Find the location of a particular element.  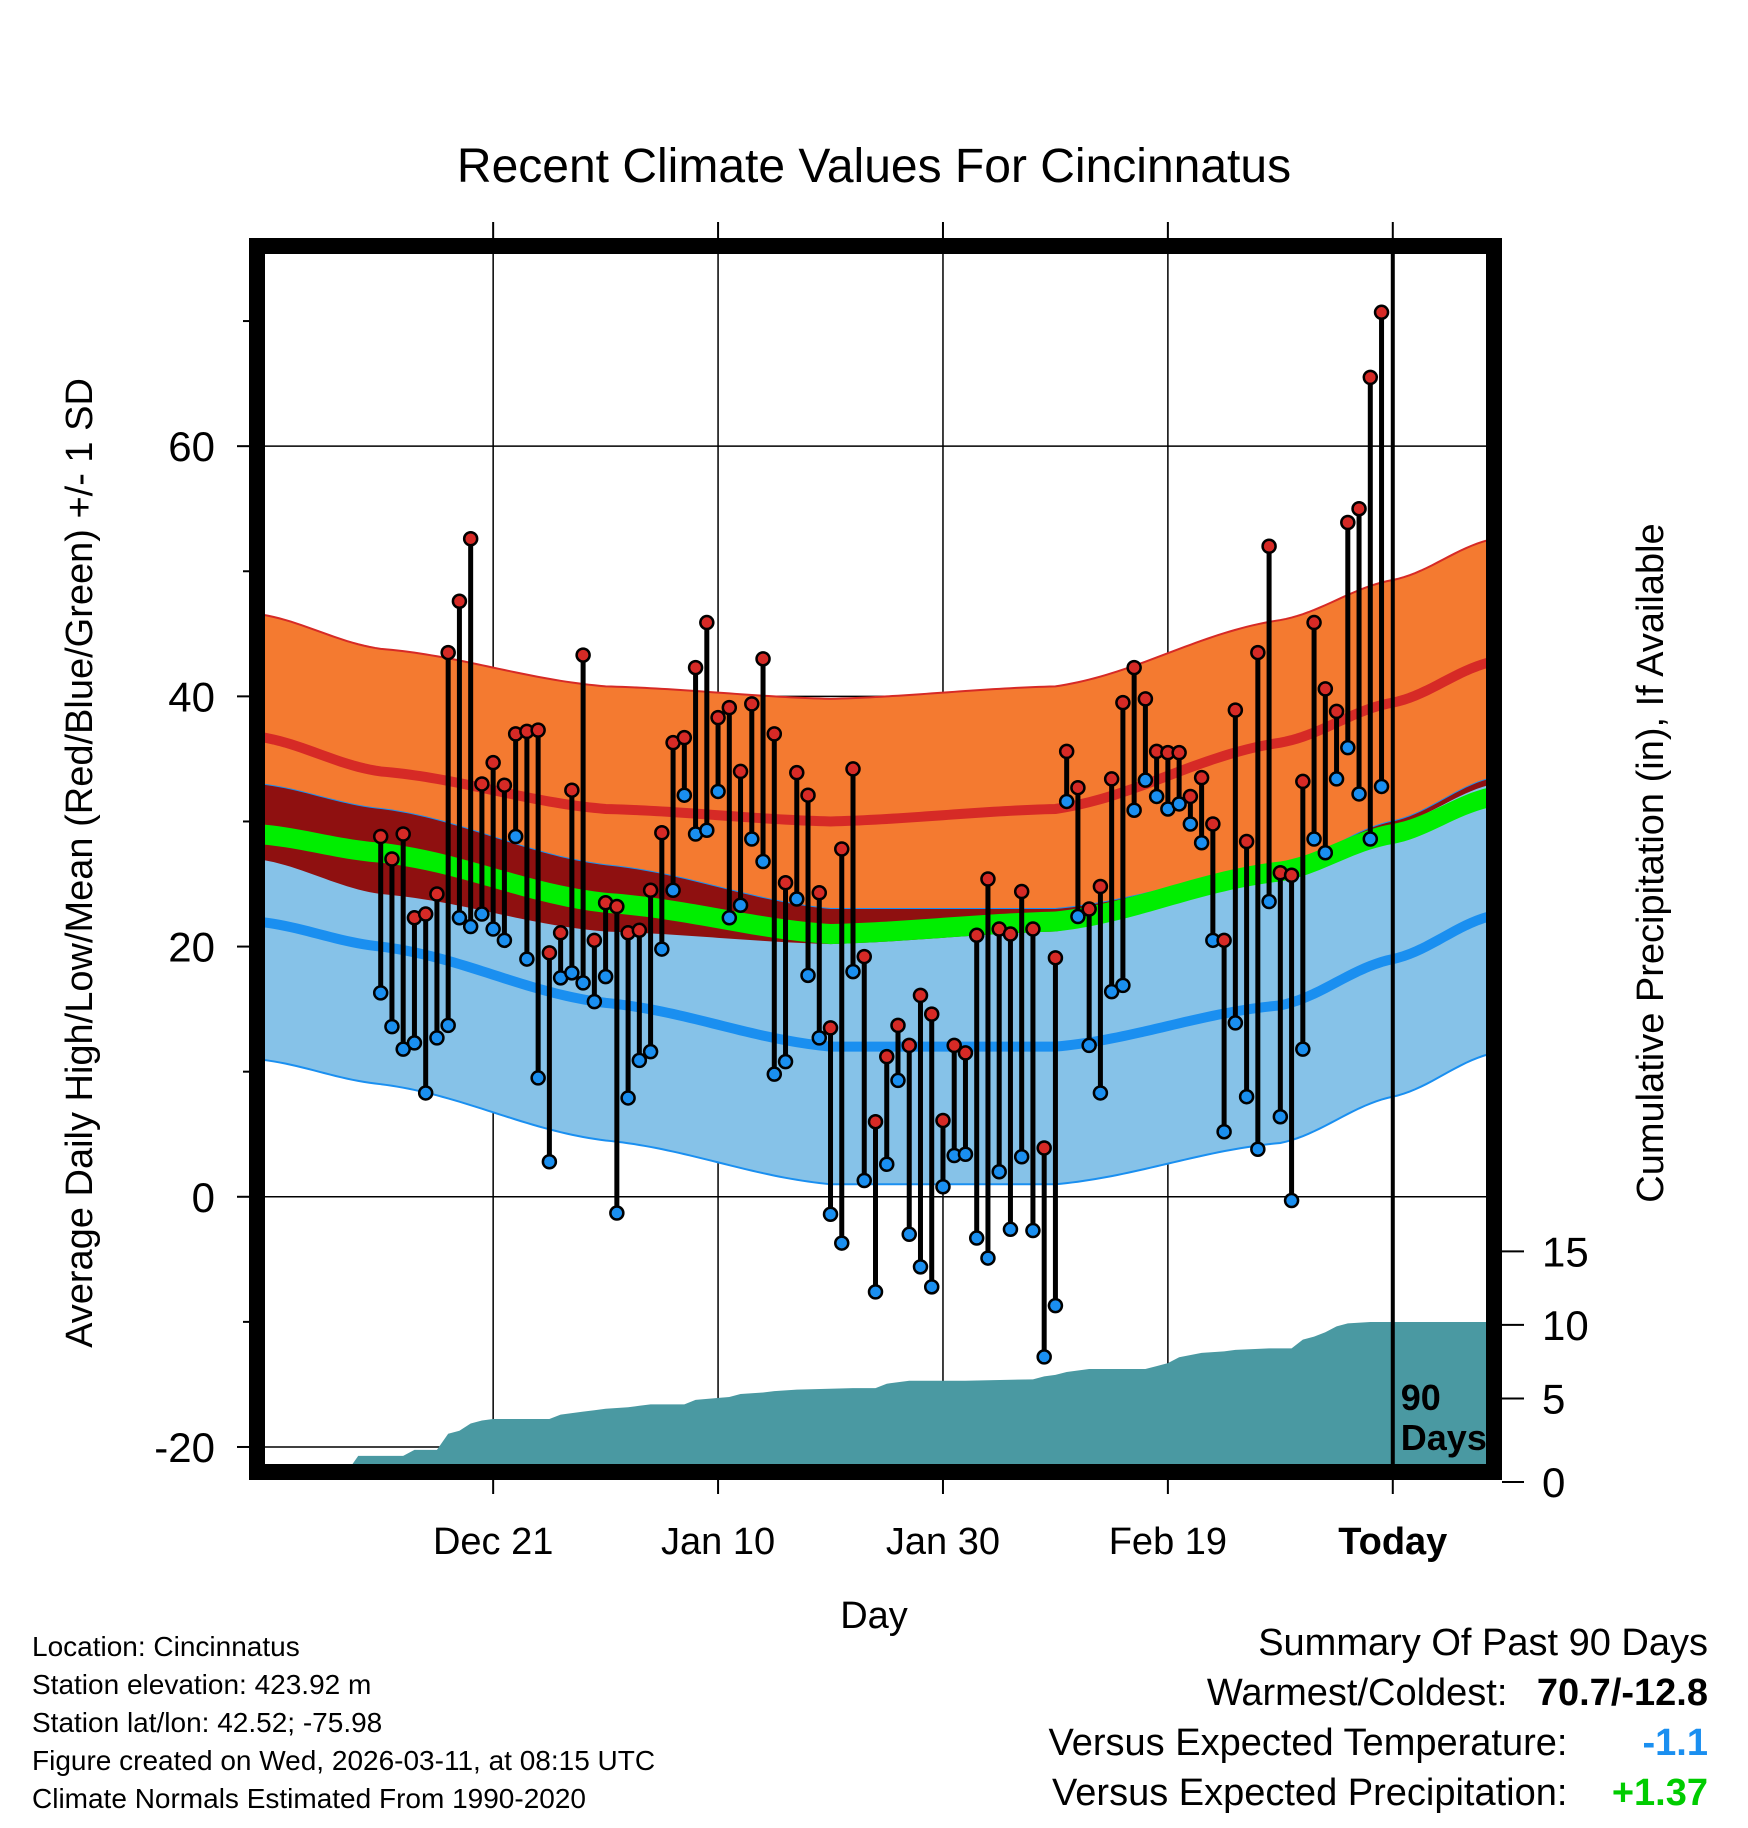

y-left-tick-label: 40 is located at coordinates (191, 696).